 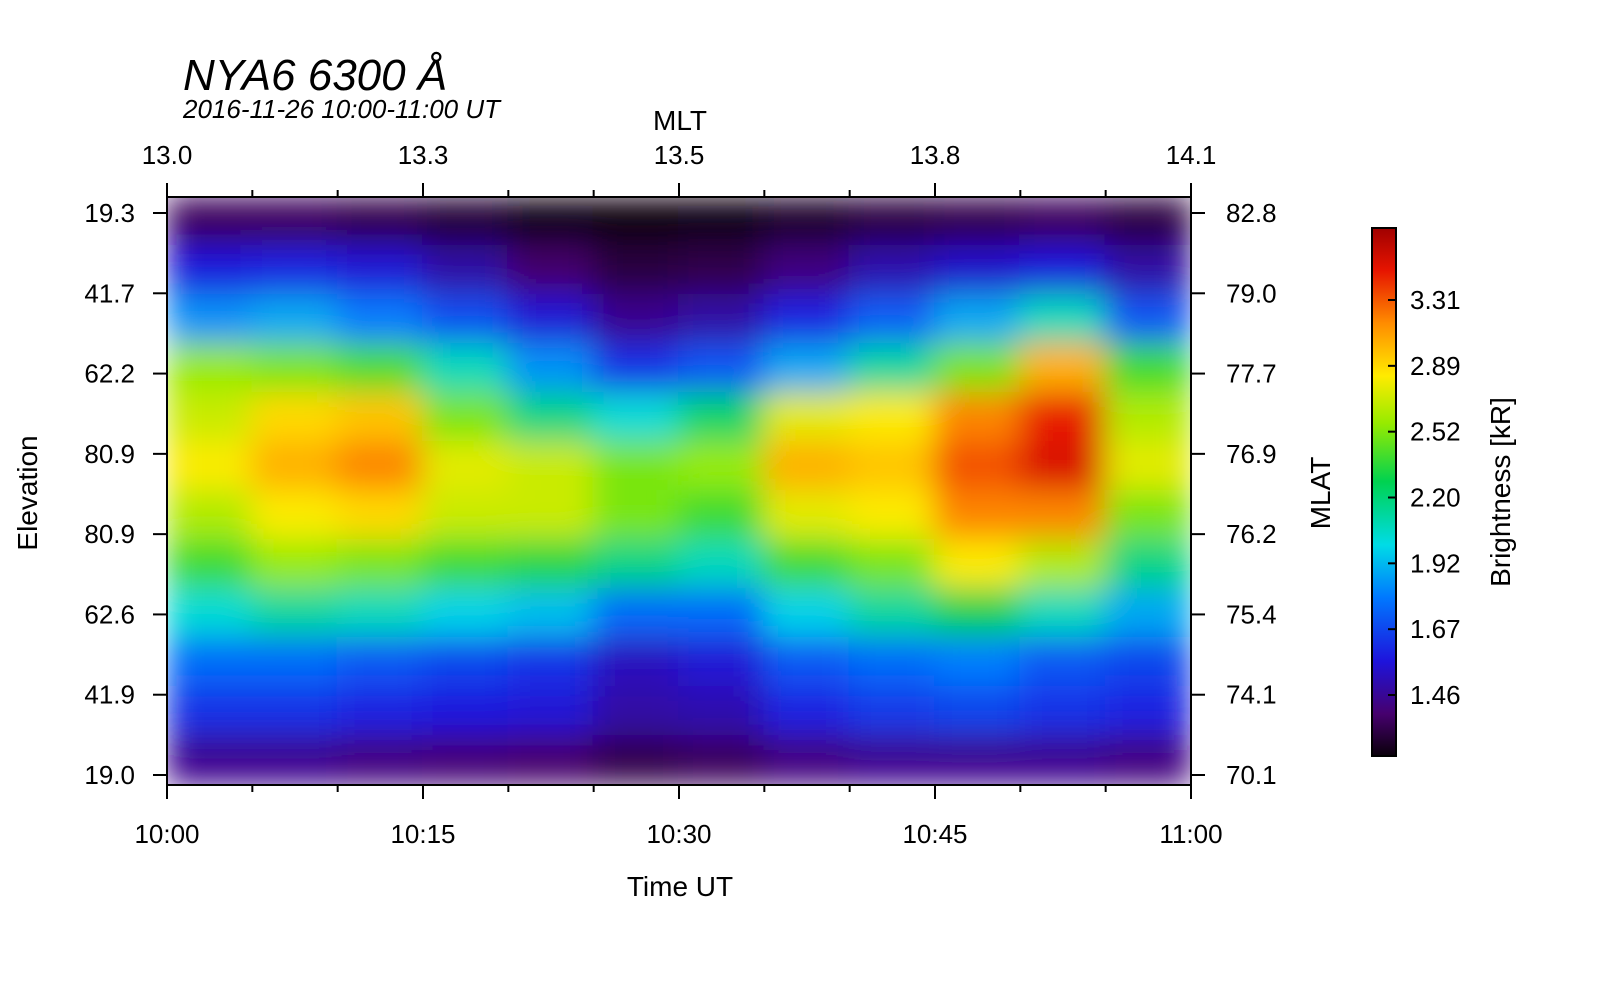 I want to click on y-right-tick-label: 70.1, so click(x=1251, y=775).